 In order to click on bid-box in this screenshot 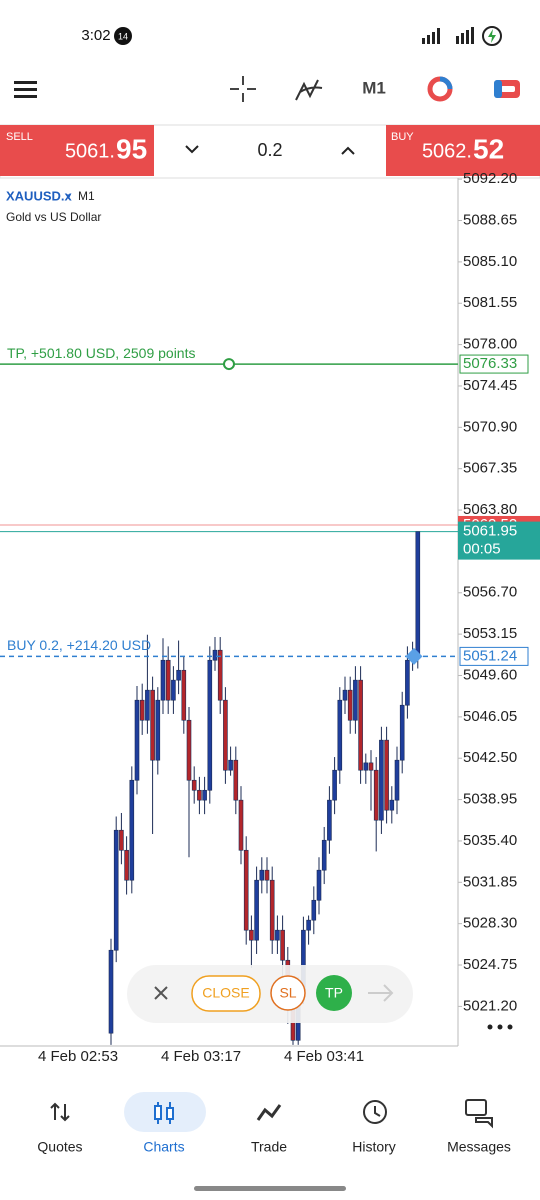, I will do `click(499, 540)`.